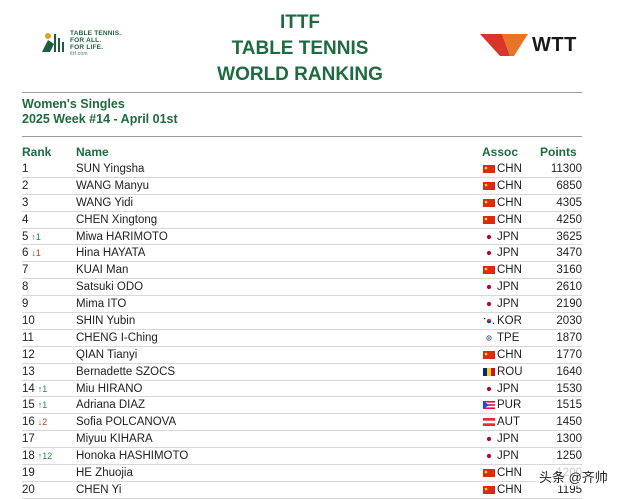 The image size is (640, 499). What do you see at coordinates (569, 439) in the screenshot?
I see `points-cell: 1300` at bounding box center [569, 439].